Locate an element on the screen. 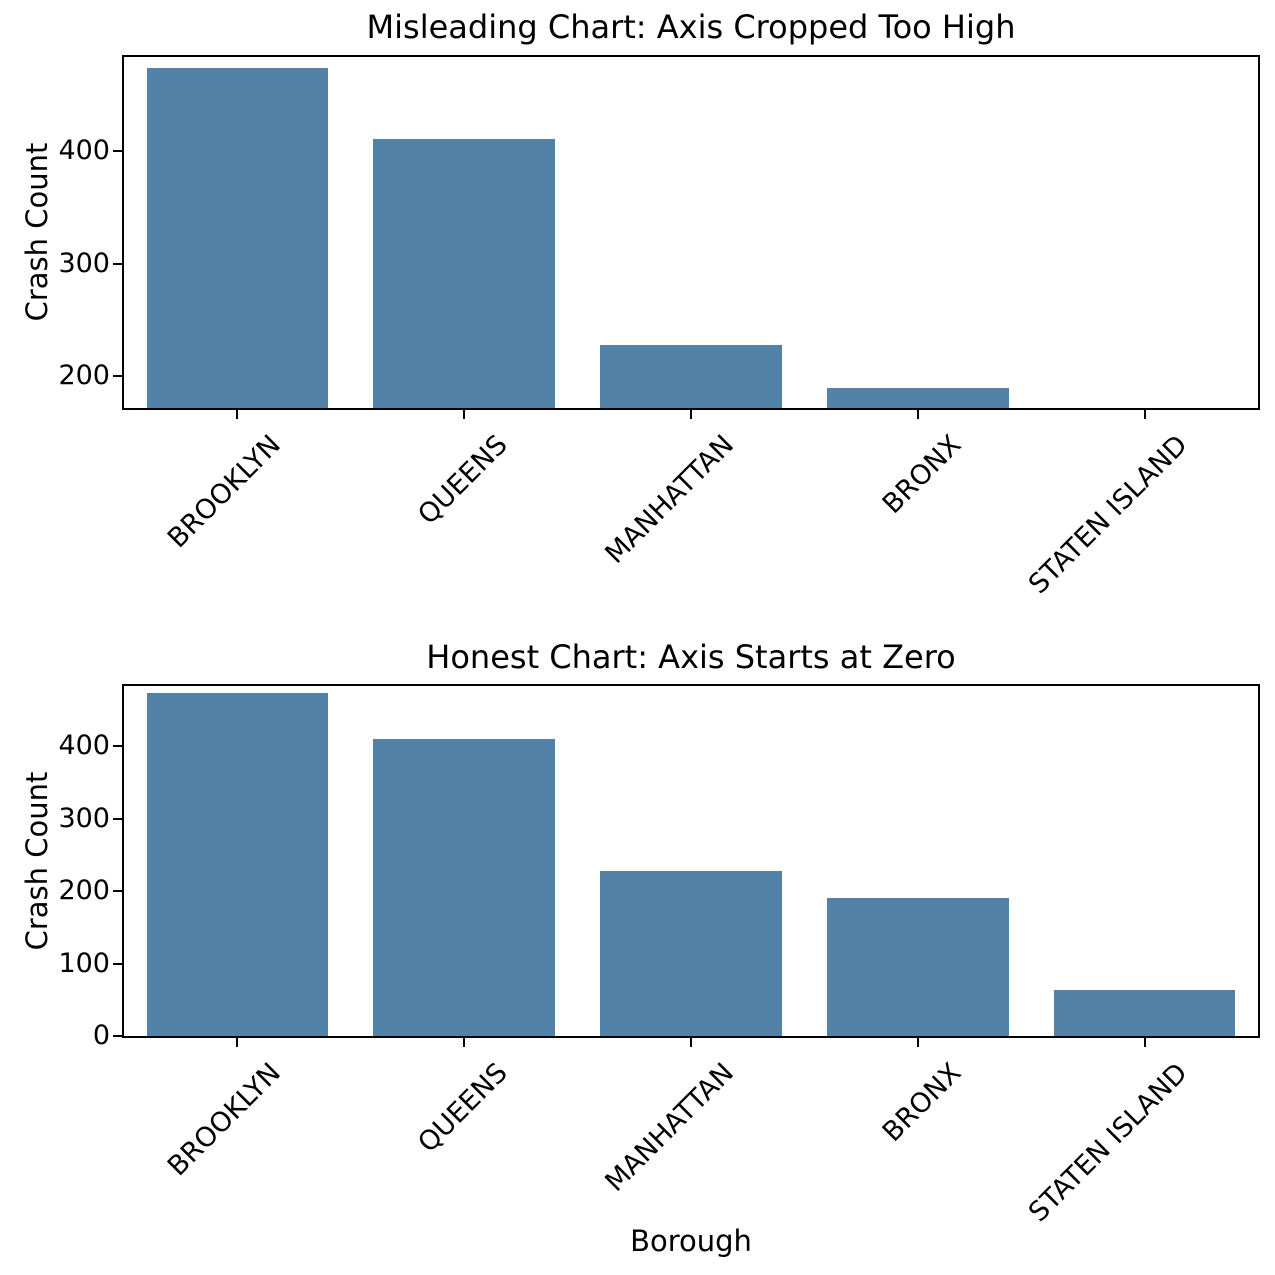 The width and height of the screenshot is (1275, 1275). chart-title-misleading: Misleading Chart: Axis Cropped Too High is located at coordinates (691, 27).